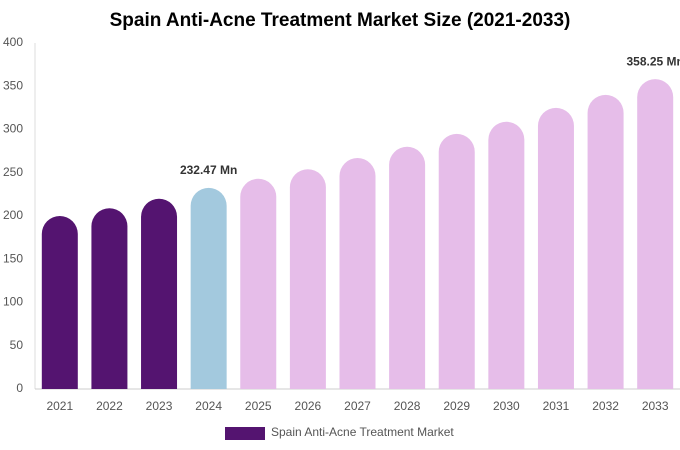 This screenshot has width=680, height=450. Describe the element at coordinates (456, 406) in the screenshot. I see `x-tick-label: 2029` at that location.